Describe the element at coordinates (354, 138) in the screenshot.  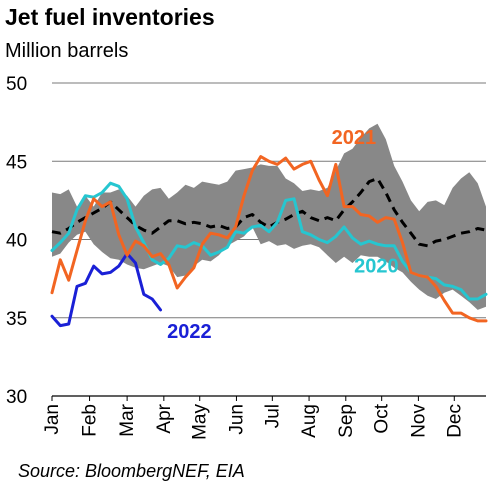
I see `series-label-2021: 2021` at that location.